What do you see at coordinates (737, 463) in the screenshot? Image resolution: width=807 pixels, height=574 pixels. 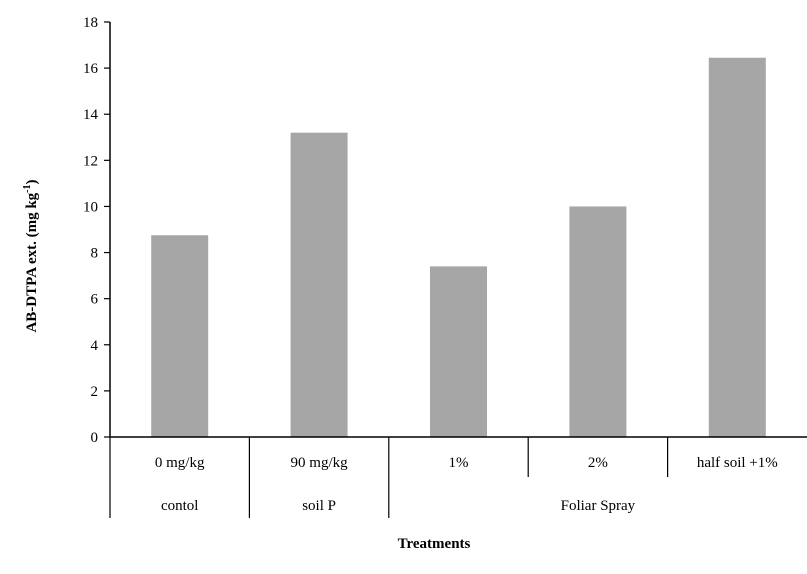 I see `category-label: half soil +1%` at bounding box center [737, 463].